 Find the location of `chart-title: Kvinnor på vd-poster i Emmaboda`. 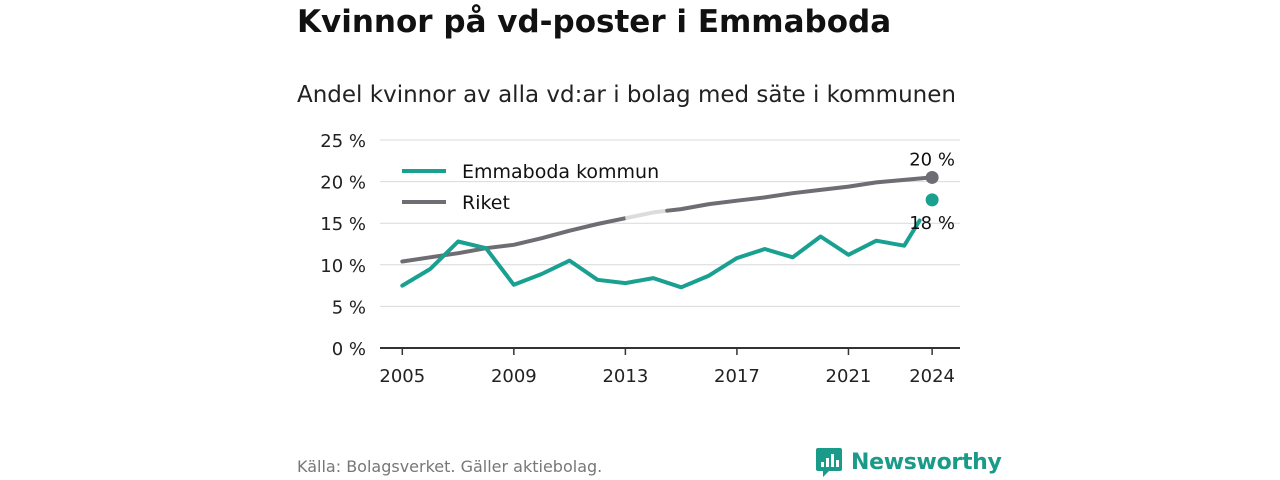

chart-title: Kvinnor på vd-poster i Emmaboda is located at coordinates (594, 22).